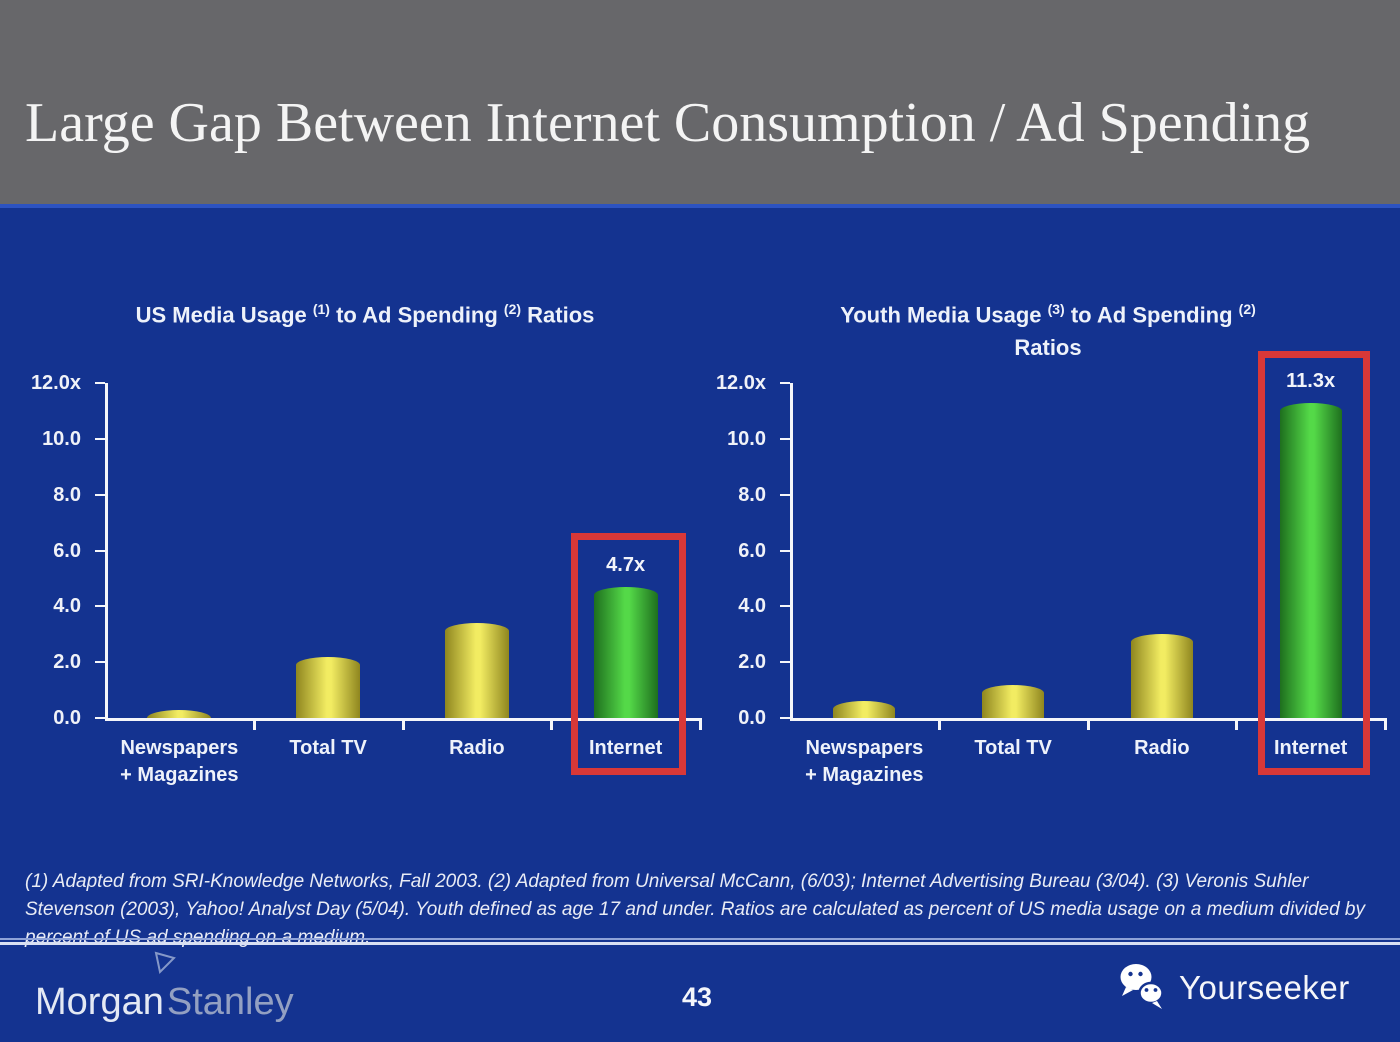 The height and width of the screenshot is (1042, 1400). What do you see at coordinates (165, 963) in the screenshot?
I see `pennant-icon` at bounding box center [165, 963].